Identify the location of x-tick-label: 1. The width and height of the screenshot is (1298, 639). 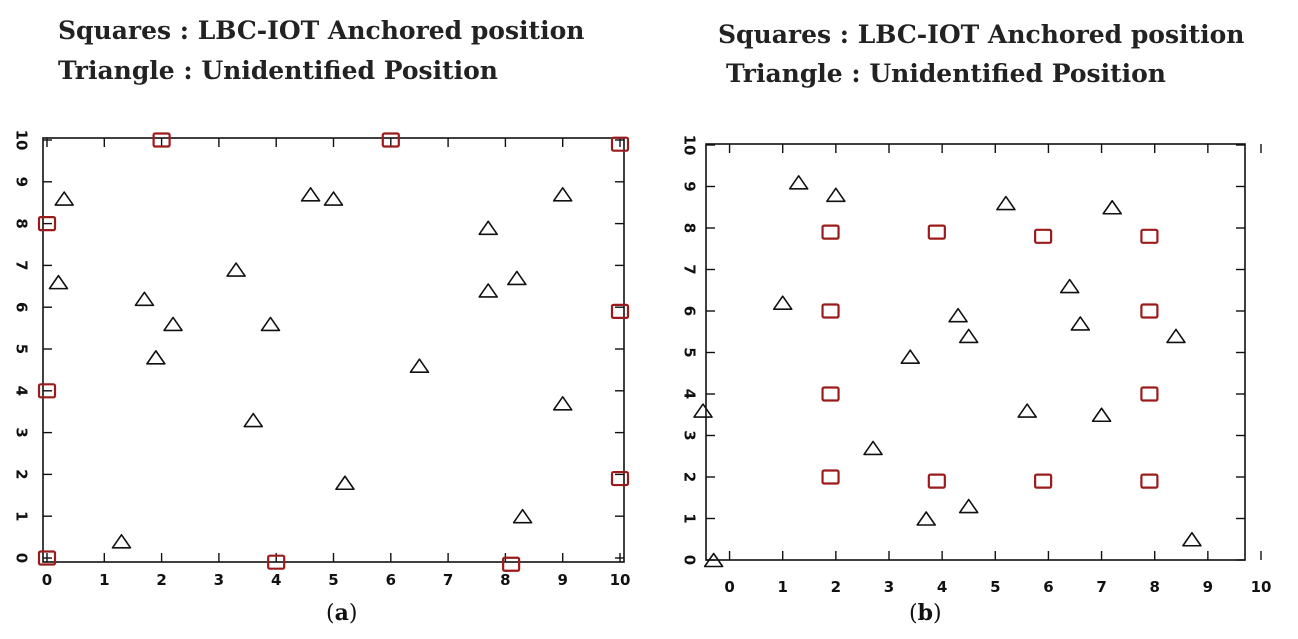
(104, 580).